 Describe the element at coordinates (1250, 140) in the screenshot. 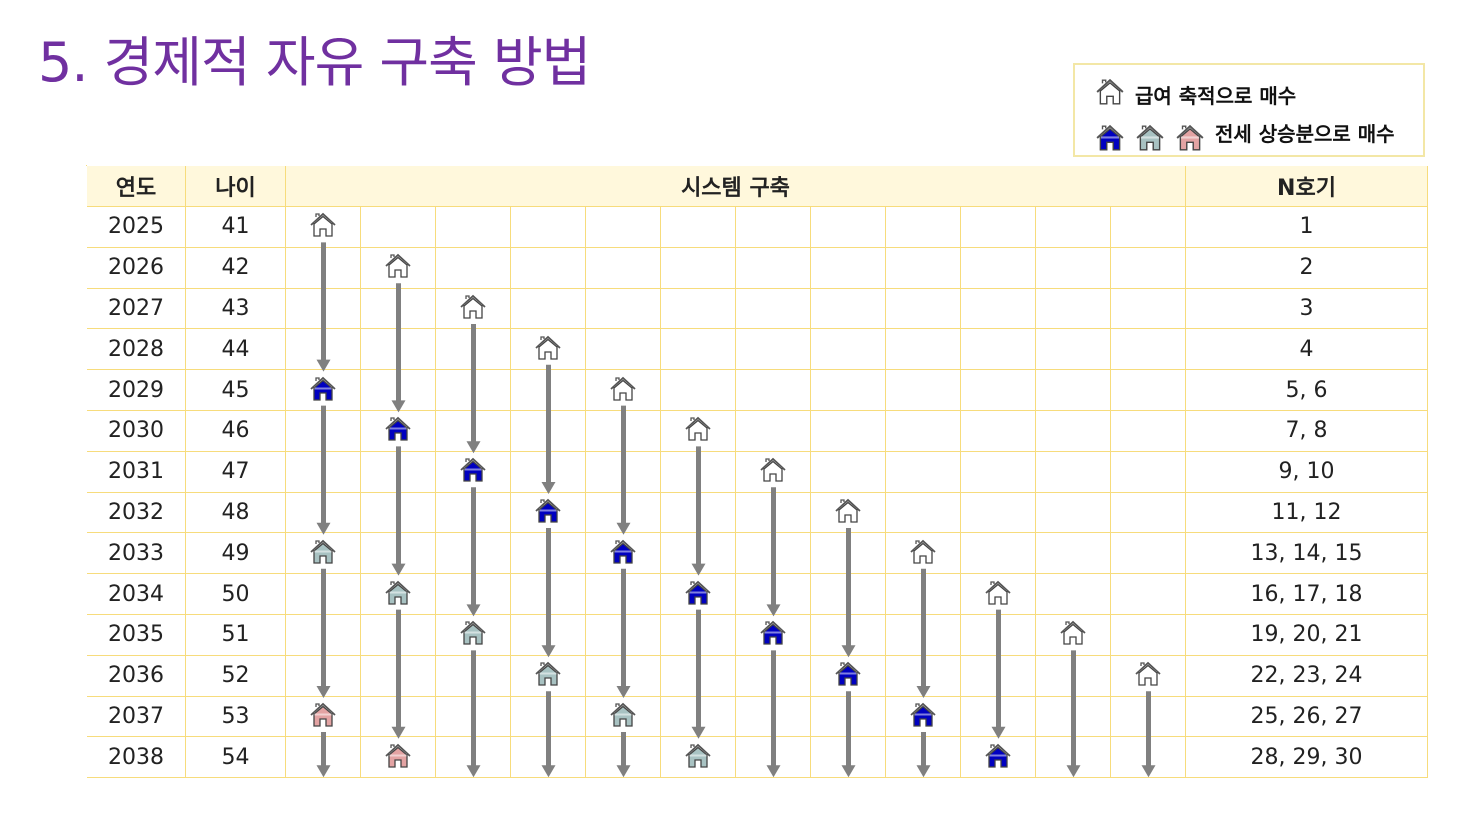

I see `legend-item-jeonse: 전세 상승분으로 매수` at that location.